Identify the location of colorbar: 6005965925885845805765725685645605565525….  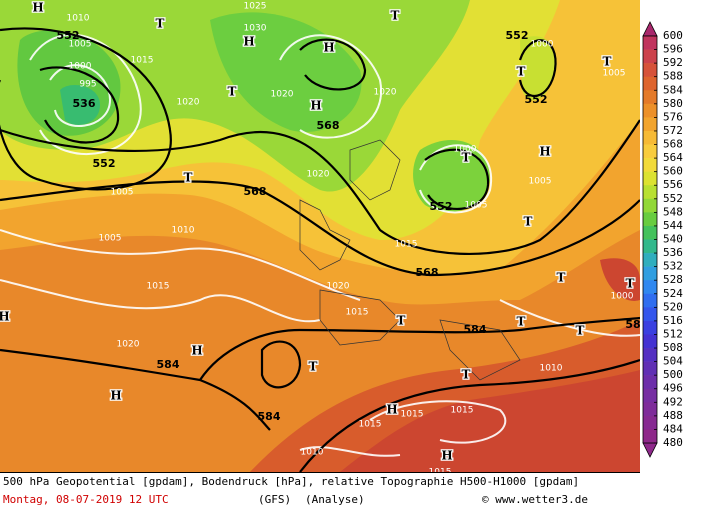
(662, 239).